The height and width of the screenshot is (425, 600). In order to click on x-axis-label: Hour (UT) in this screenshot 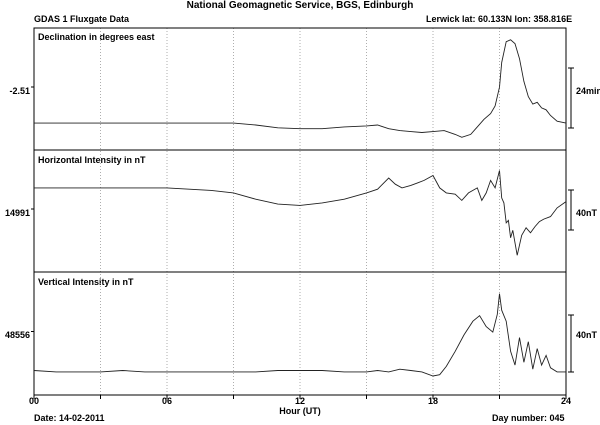, I will do `click(300, 411)`.